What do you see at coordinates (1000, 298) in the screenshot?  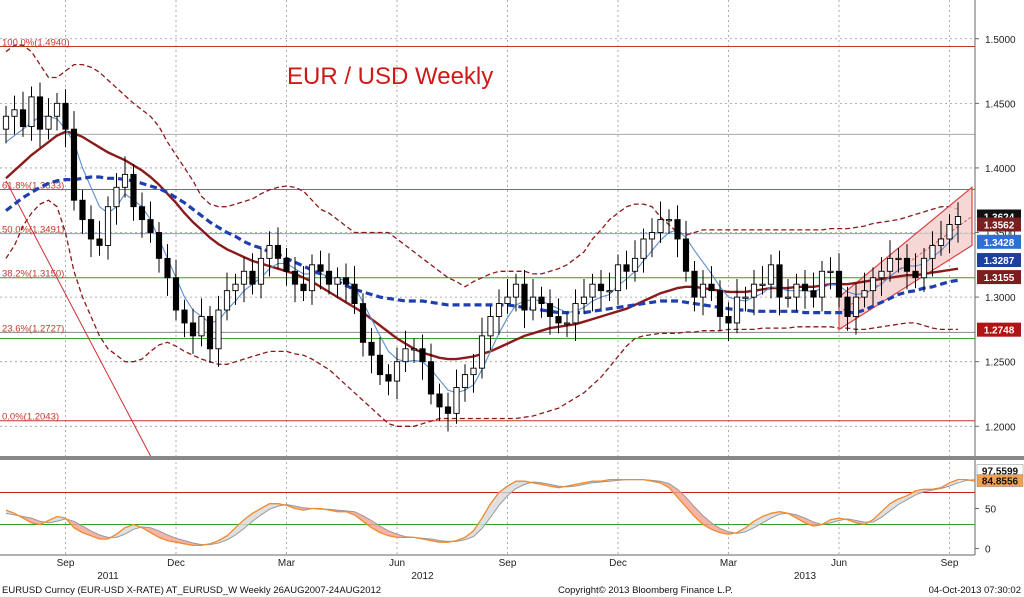 I see `price-tick-label: 1.3000` at bounding box center [1000, 298].